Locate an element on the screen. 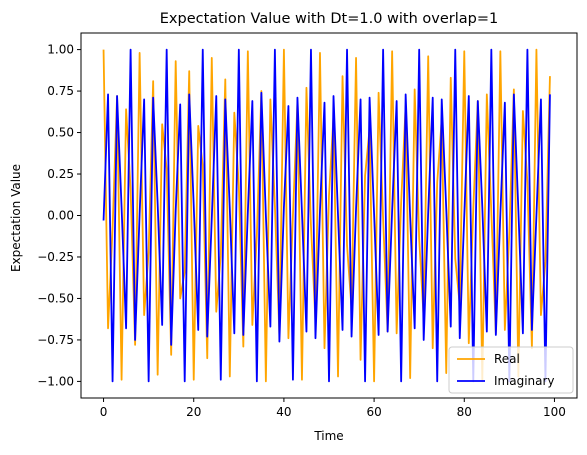 The width and height of the screenshot is (587, 455). y-tick-label: −0.25 is located at coordinates (55, 257).